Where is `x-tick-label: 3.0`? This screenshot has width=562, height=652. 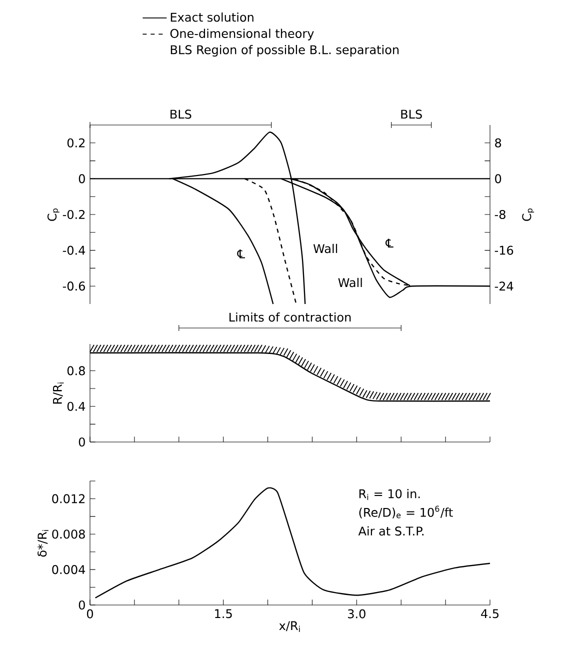 x-tick-label: 3.0 is located at coordinates (357, 613).